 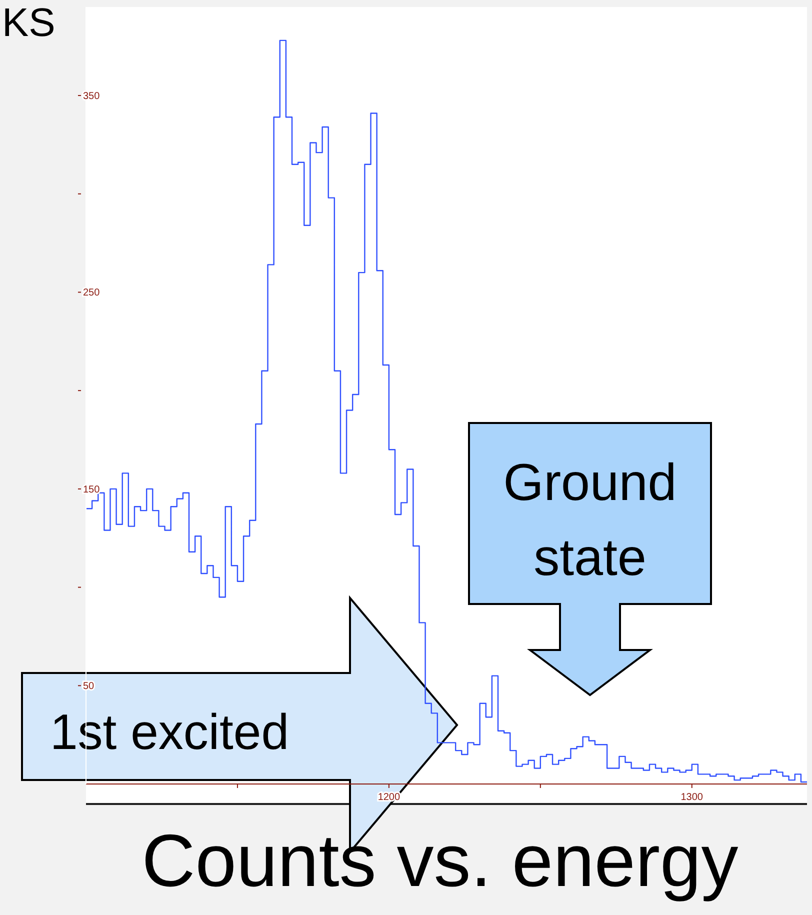 What do you see at coordinates (91, 96) in the screenshot?
I see `y-tick-label: 350` at bounding box center [91, 96].